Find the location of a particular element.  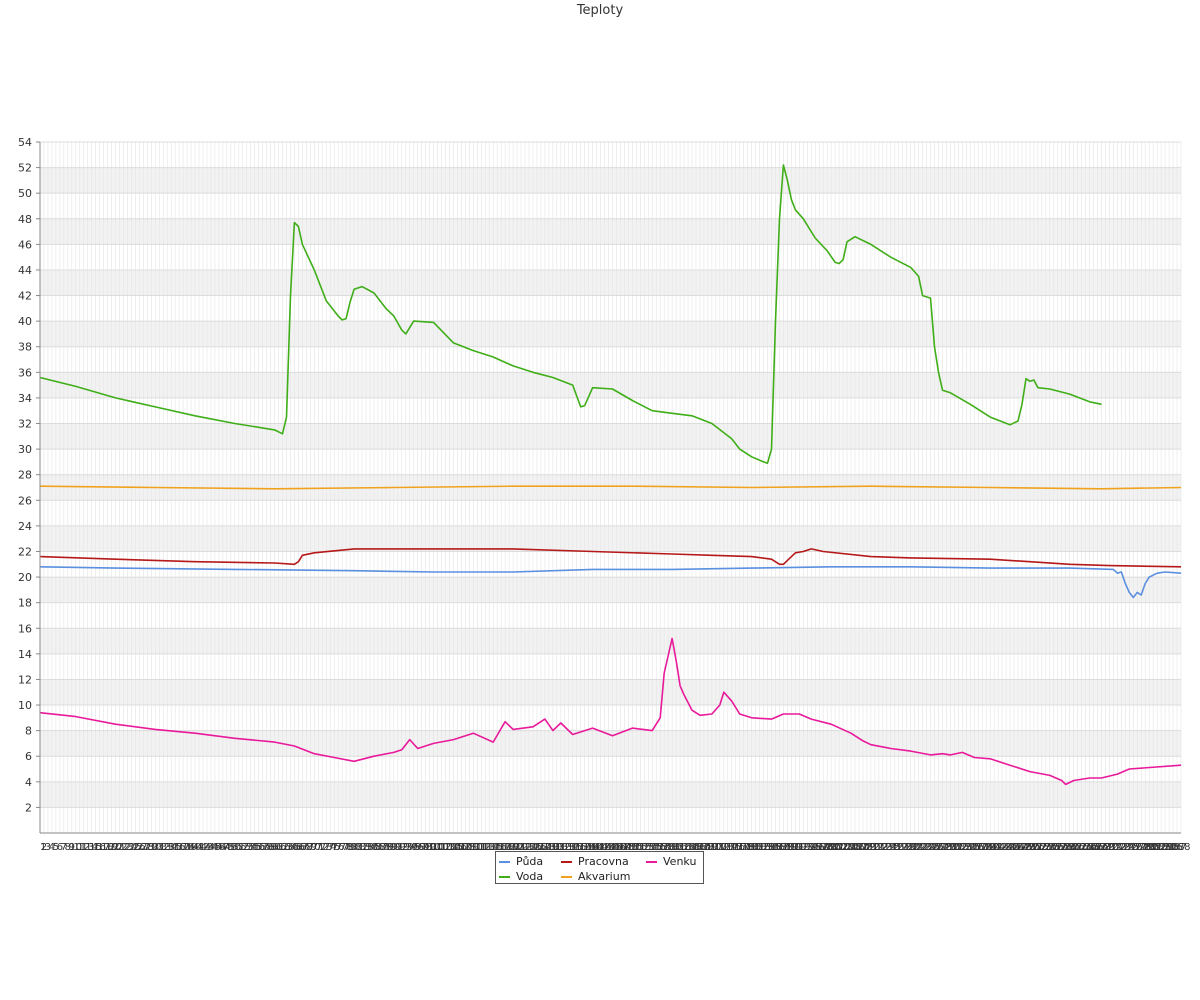

x-tick-label: 35 is located at coordinates (175, 847).